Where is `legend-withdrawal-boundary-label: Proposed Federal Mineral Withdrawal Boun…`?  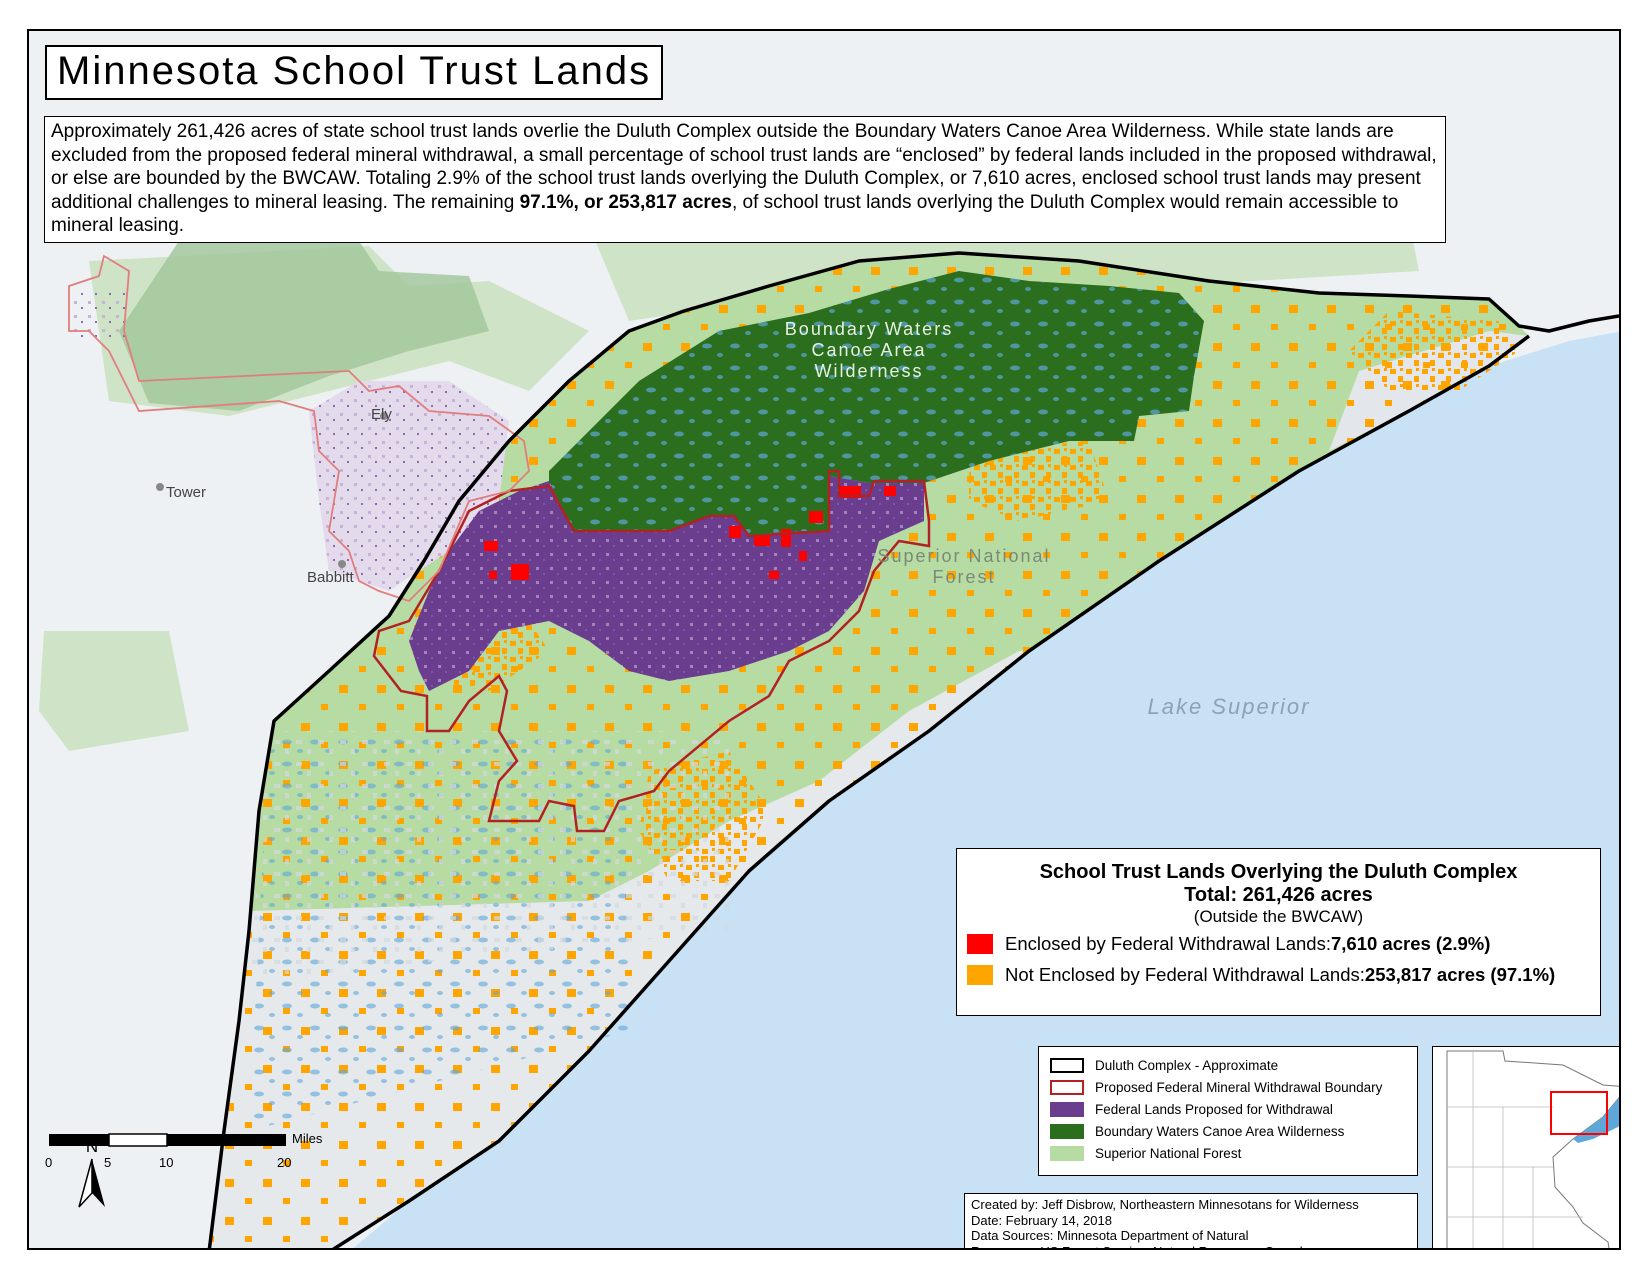
legend-withdrawal-boundary-label: Proposed Federal Mineral Withdrawal Boun… is located at coordinates (1239, 1087).